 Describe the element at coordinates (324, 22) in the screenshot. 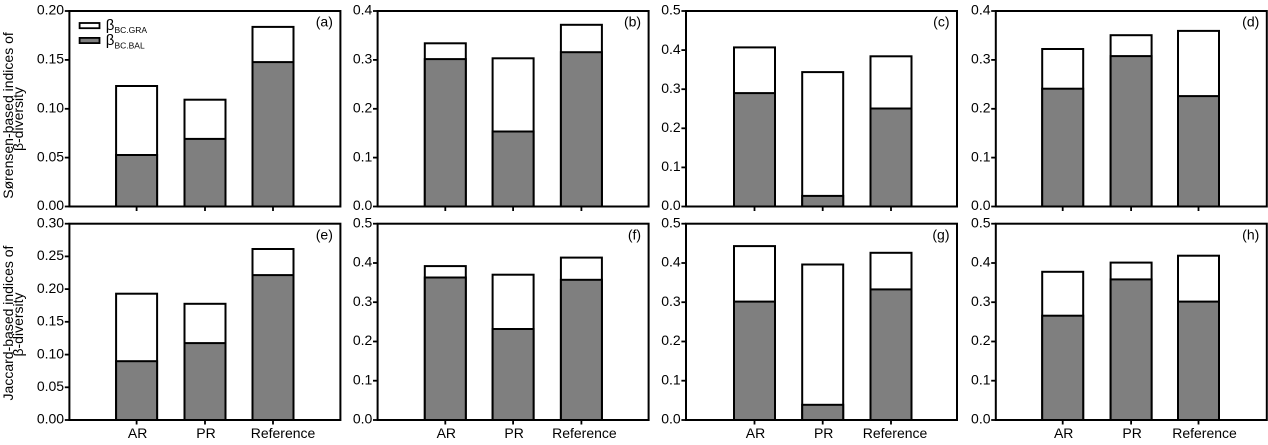

I see `svg-text: (a)` at that location.